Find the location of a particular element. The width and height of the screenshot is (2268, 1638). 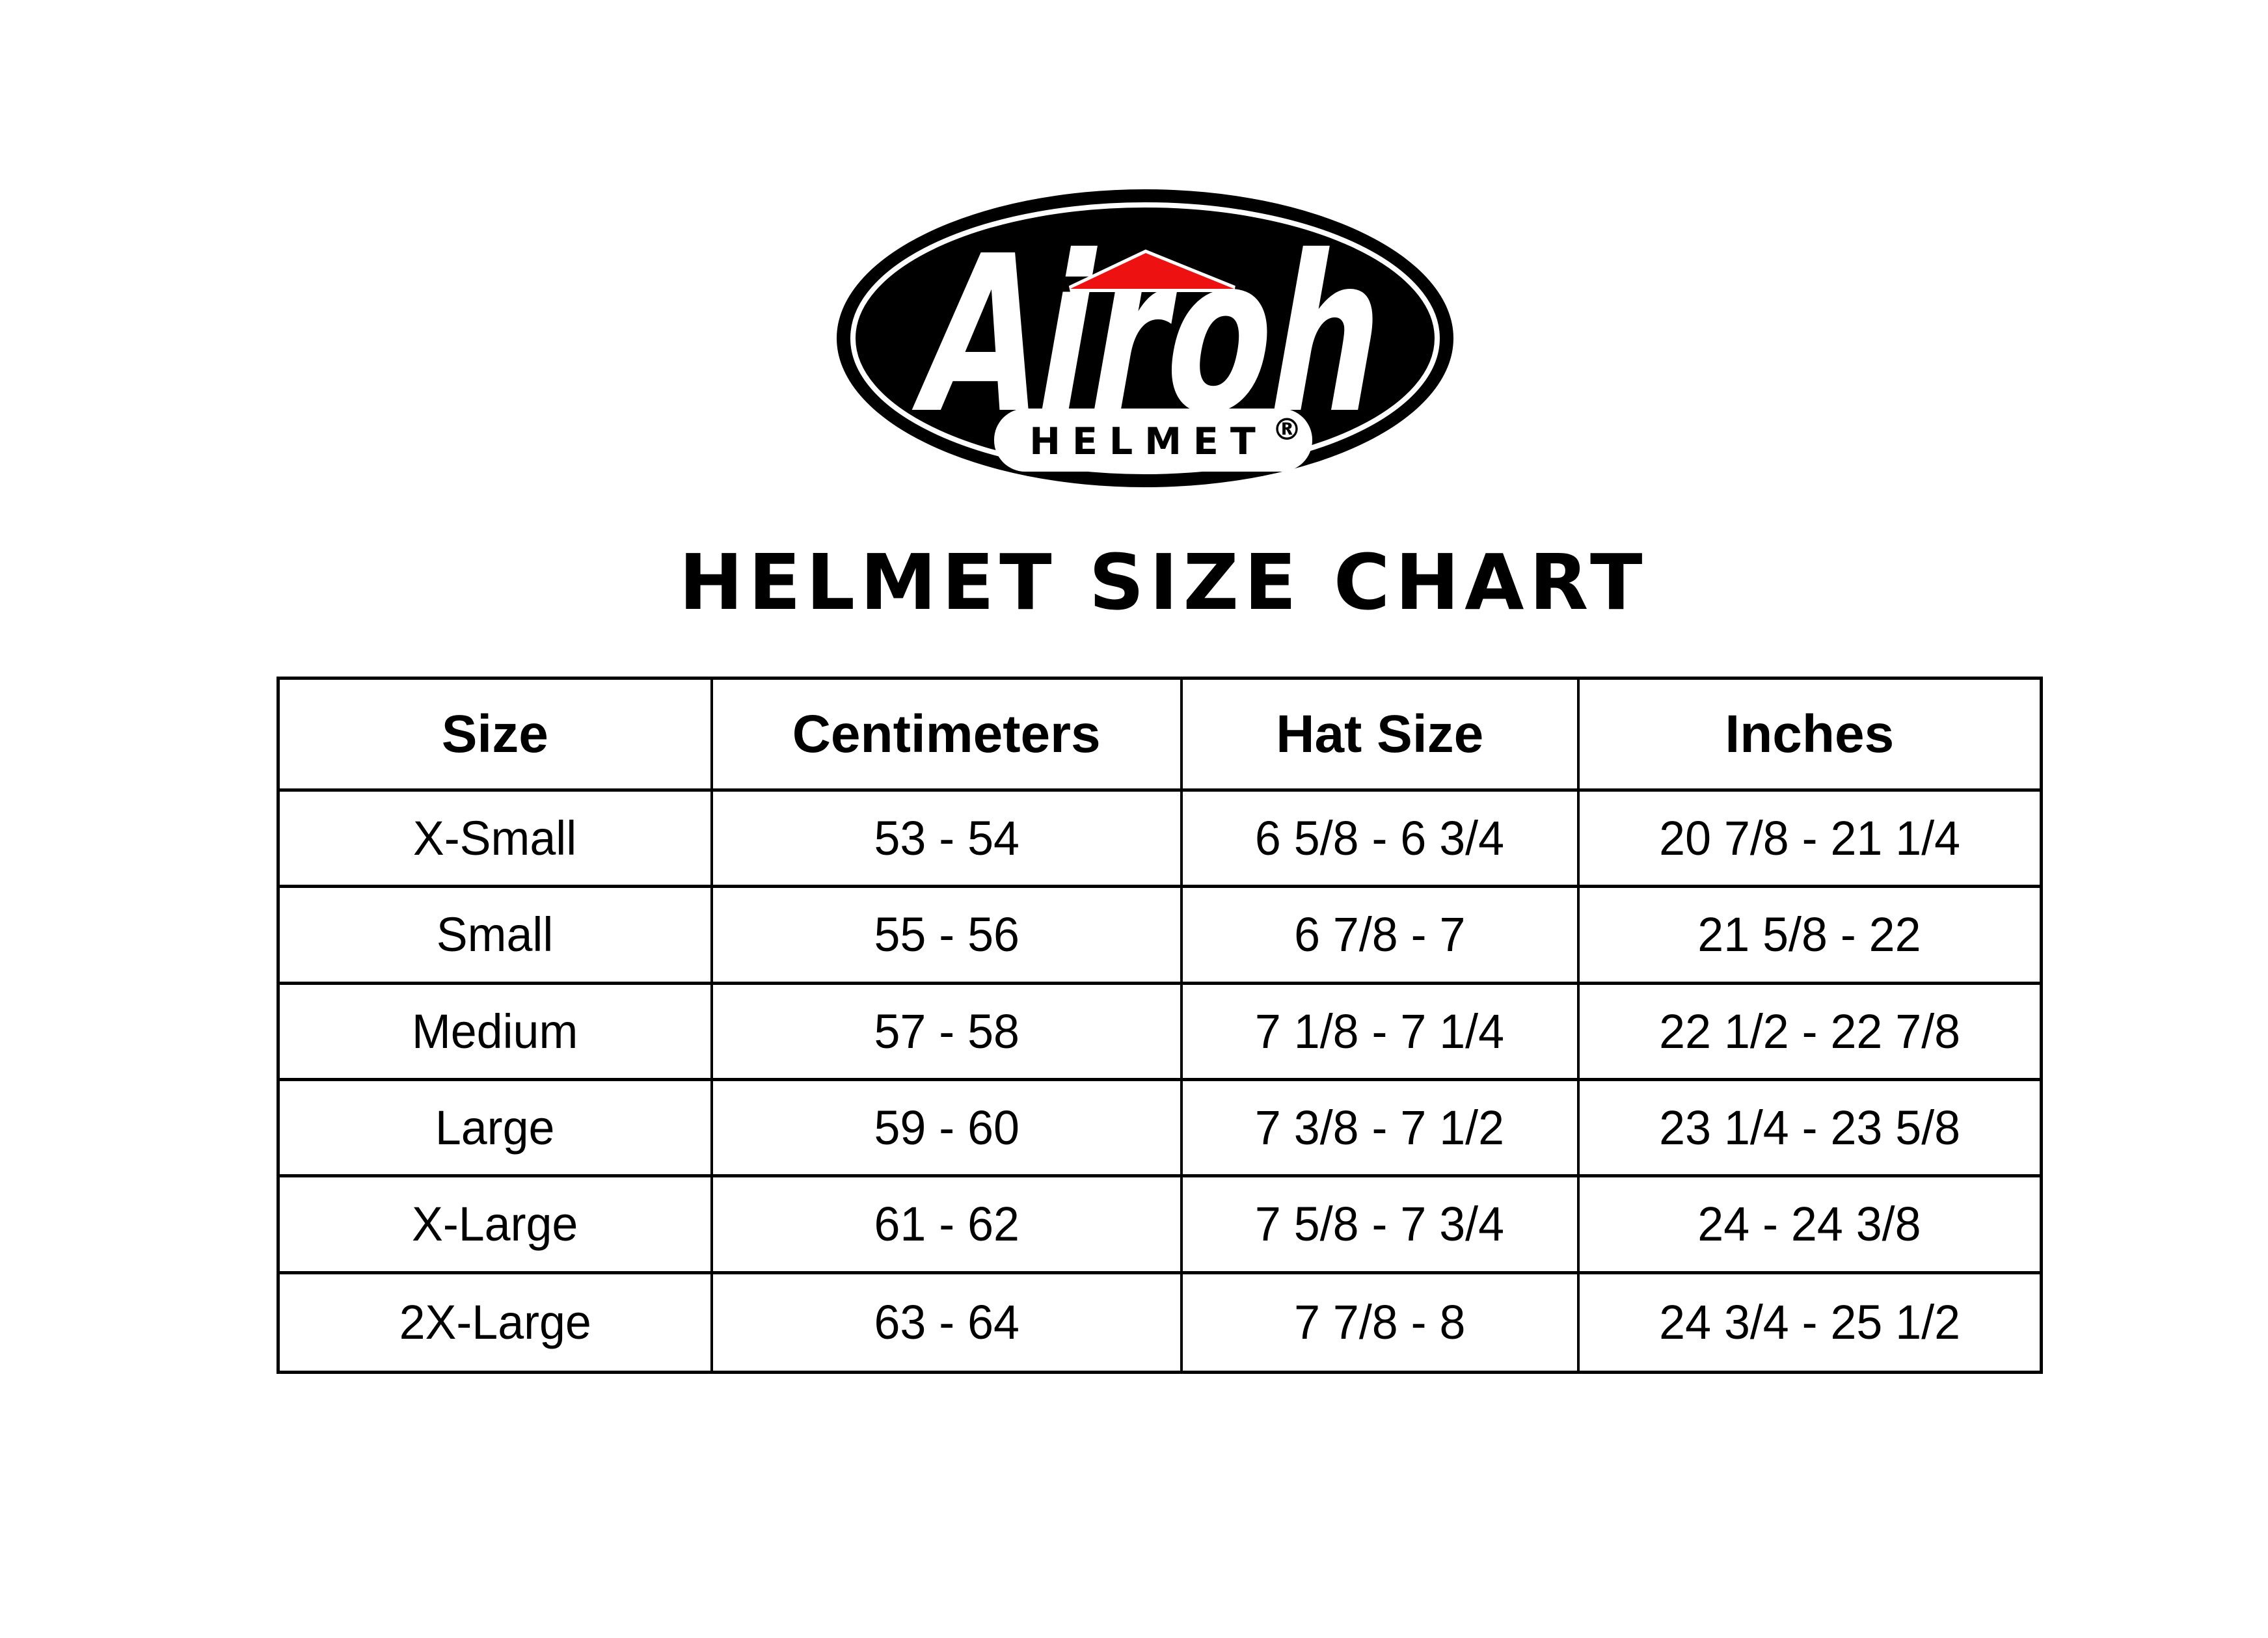

cell-text: 7 5/8 - 7 3/4 is located at coordinates (1380, 1224).